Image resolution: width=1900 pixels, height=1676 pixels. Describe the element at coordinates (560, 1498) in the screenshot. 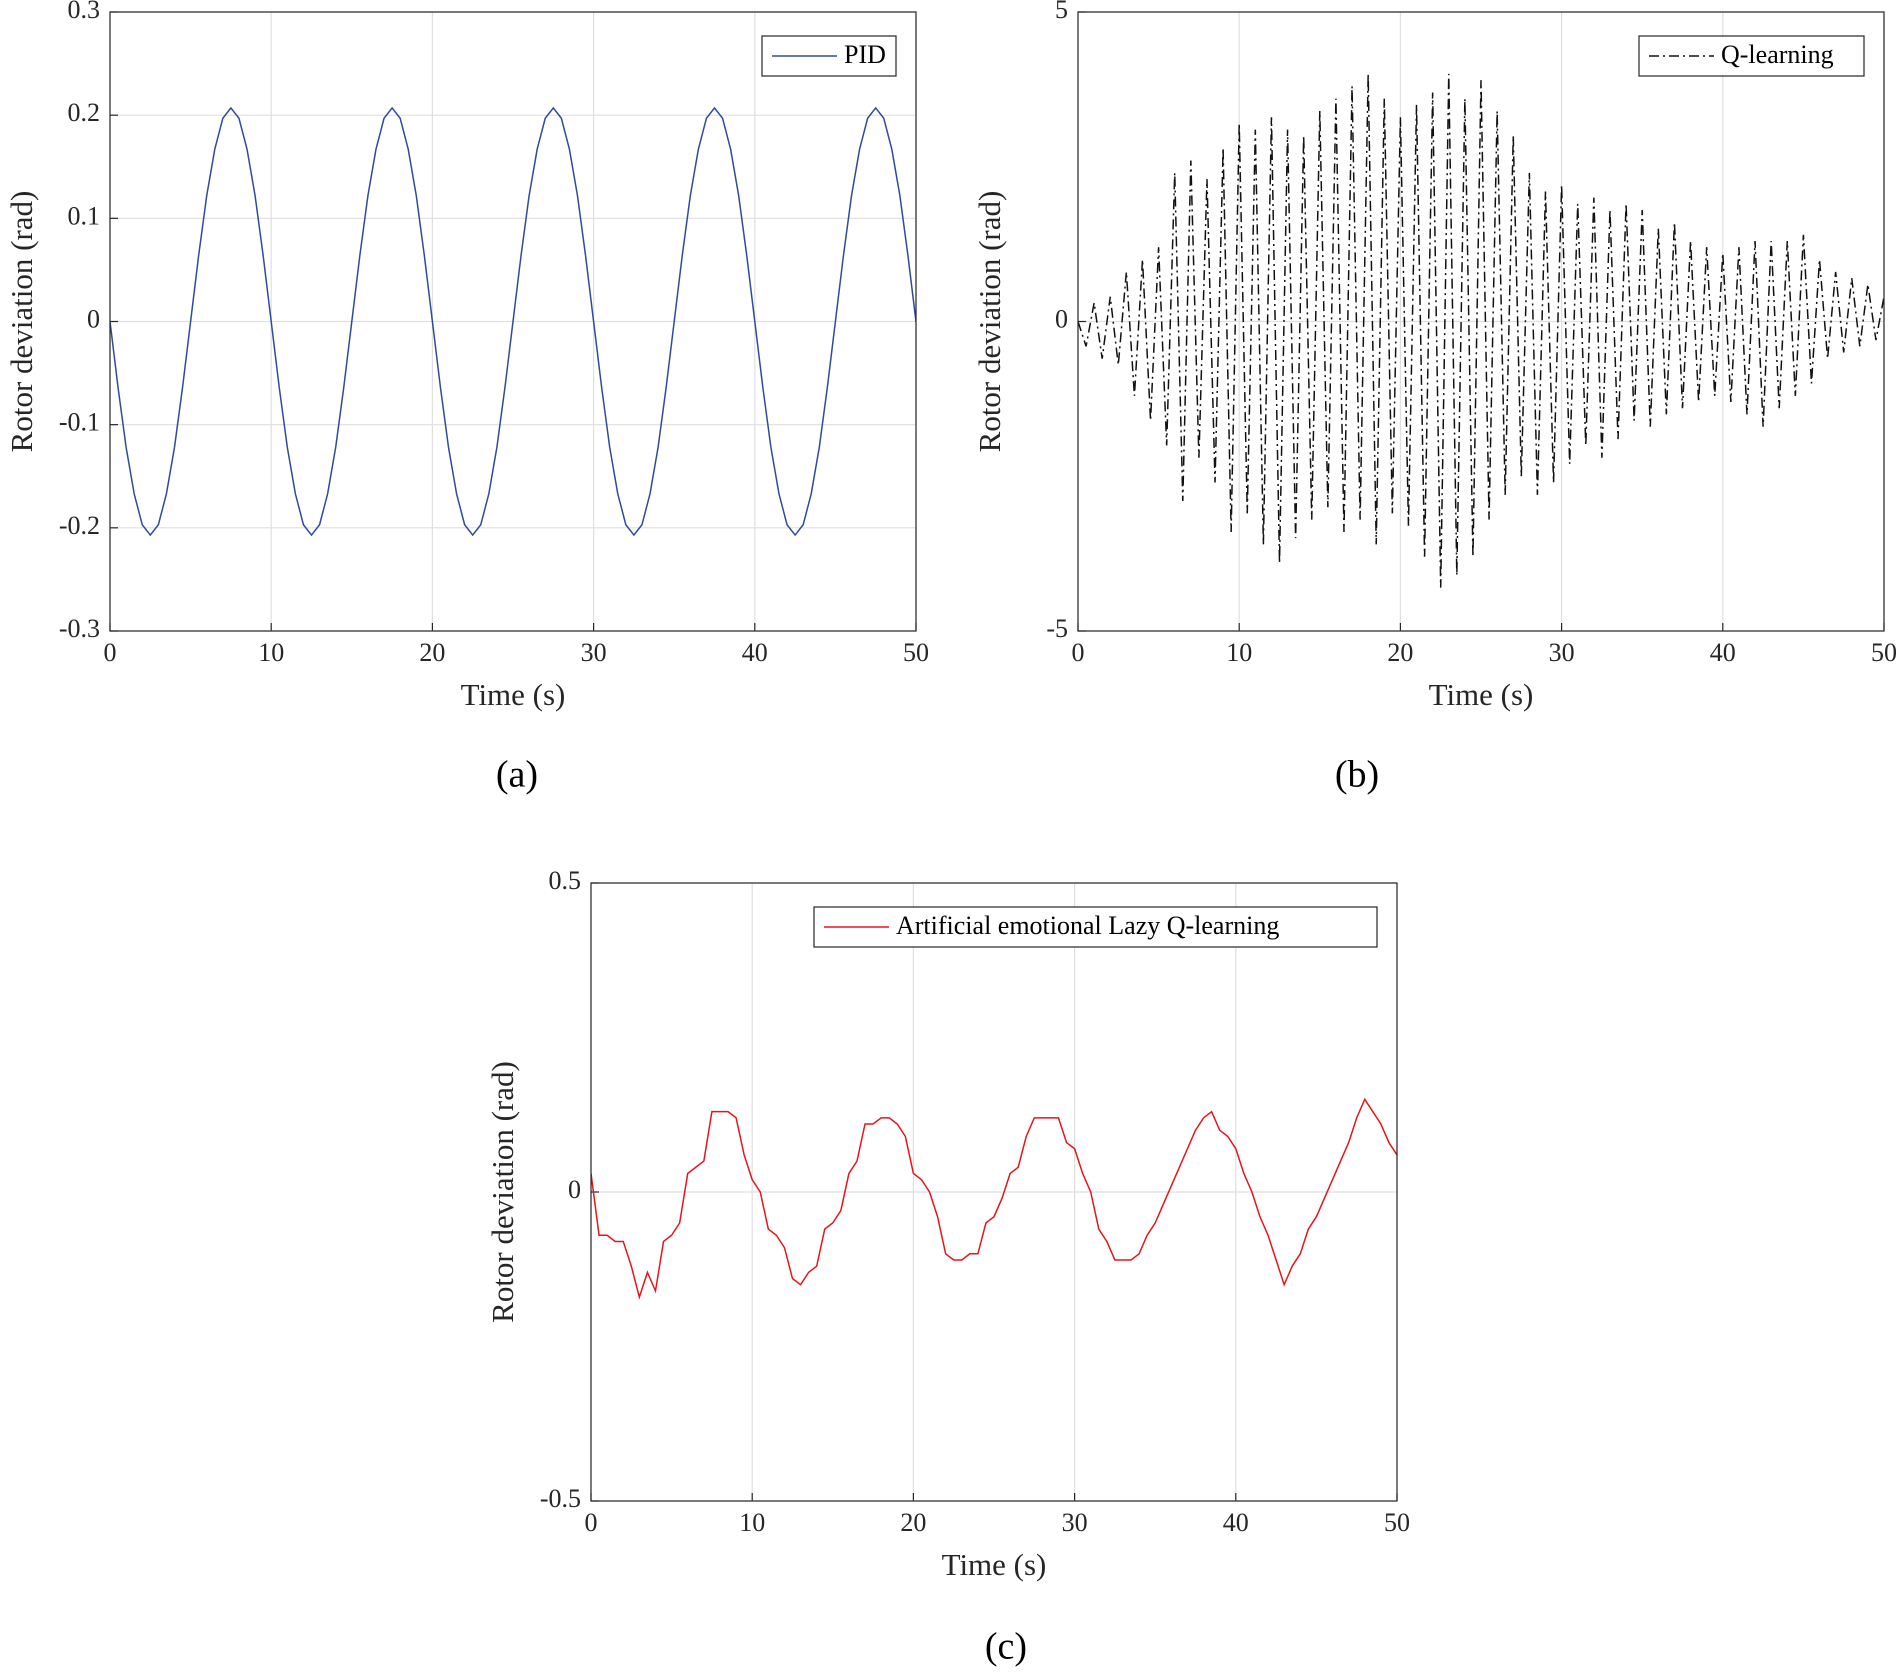

I see `y-tick-label: -0.5` at that location.